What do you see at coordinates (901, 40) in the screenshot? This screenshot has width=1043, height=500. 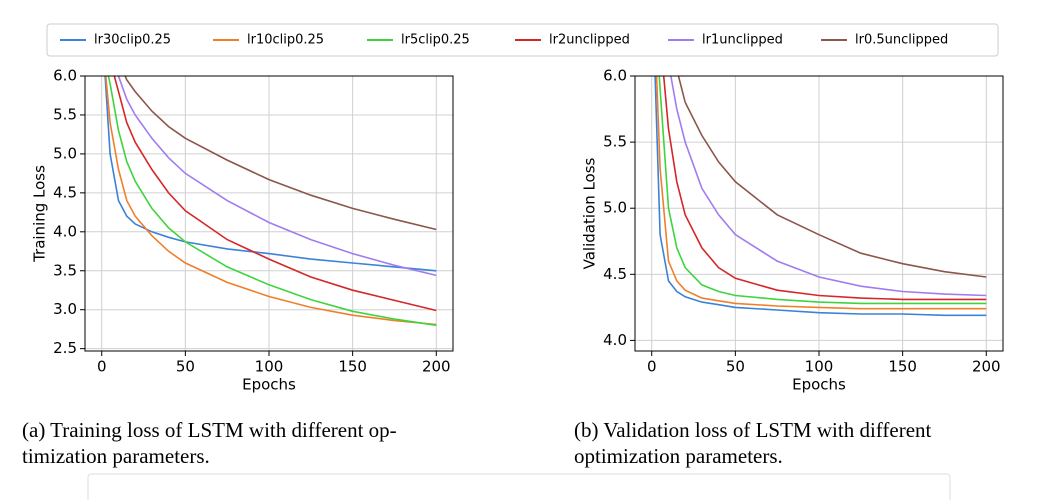 I see `legend-label: lr0.5unclipped` at bounding box center [901, 40].